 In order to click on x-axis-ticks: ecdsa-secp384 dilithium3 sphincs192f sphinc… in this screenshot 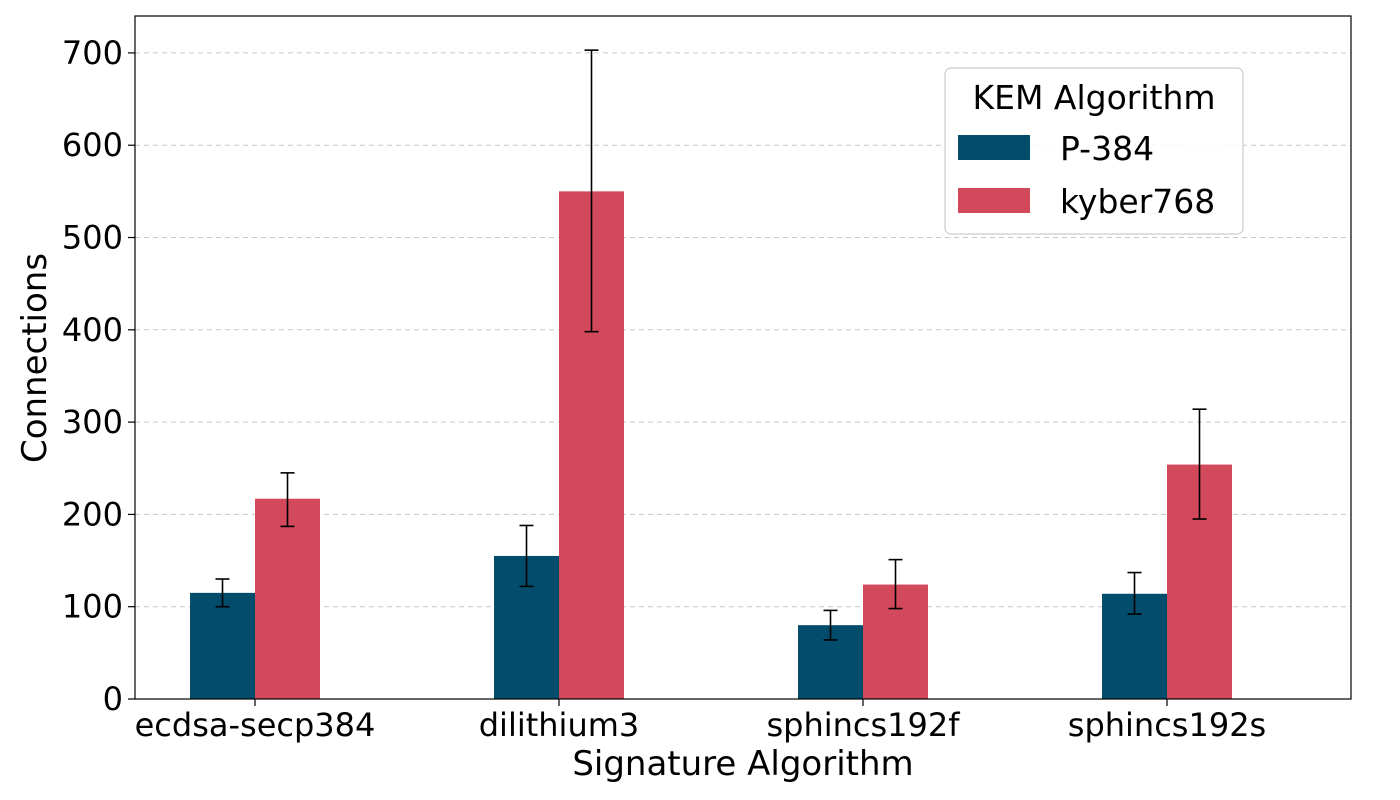, I will do `click(700, 721)`.